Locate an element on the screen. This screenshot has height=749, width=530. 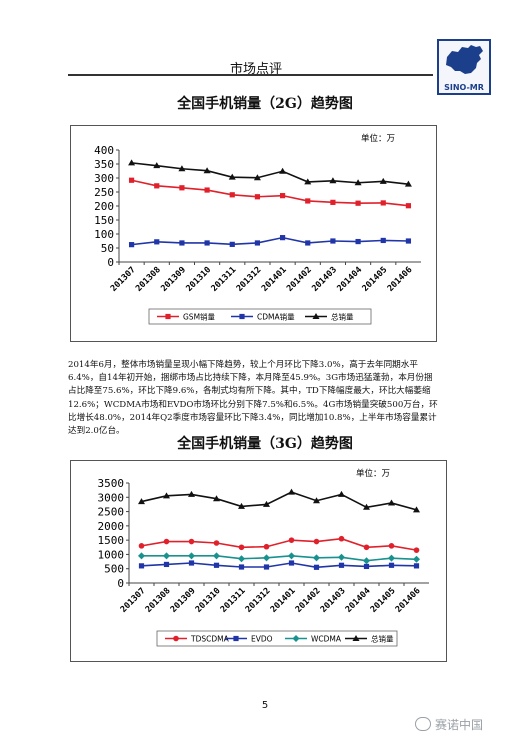
legend-label: GSM销量 is located at coordinates (199, 317).